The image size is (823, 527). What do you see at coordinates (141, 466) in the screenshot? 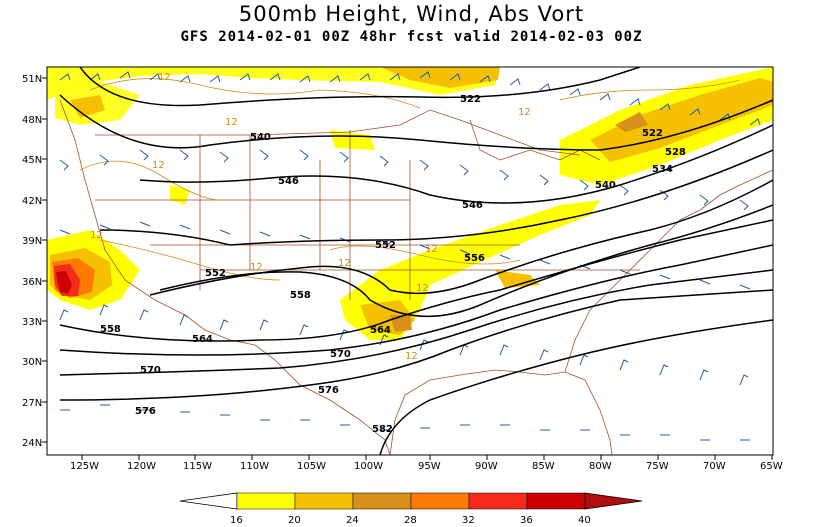
I see `lon-tick-label: 120W` at bounding box center [141, 466].